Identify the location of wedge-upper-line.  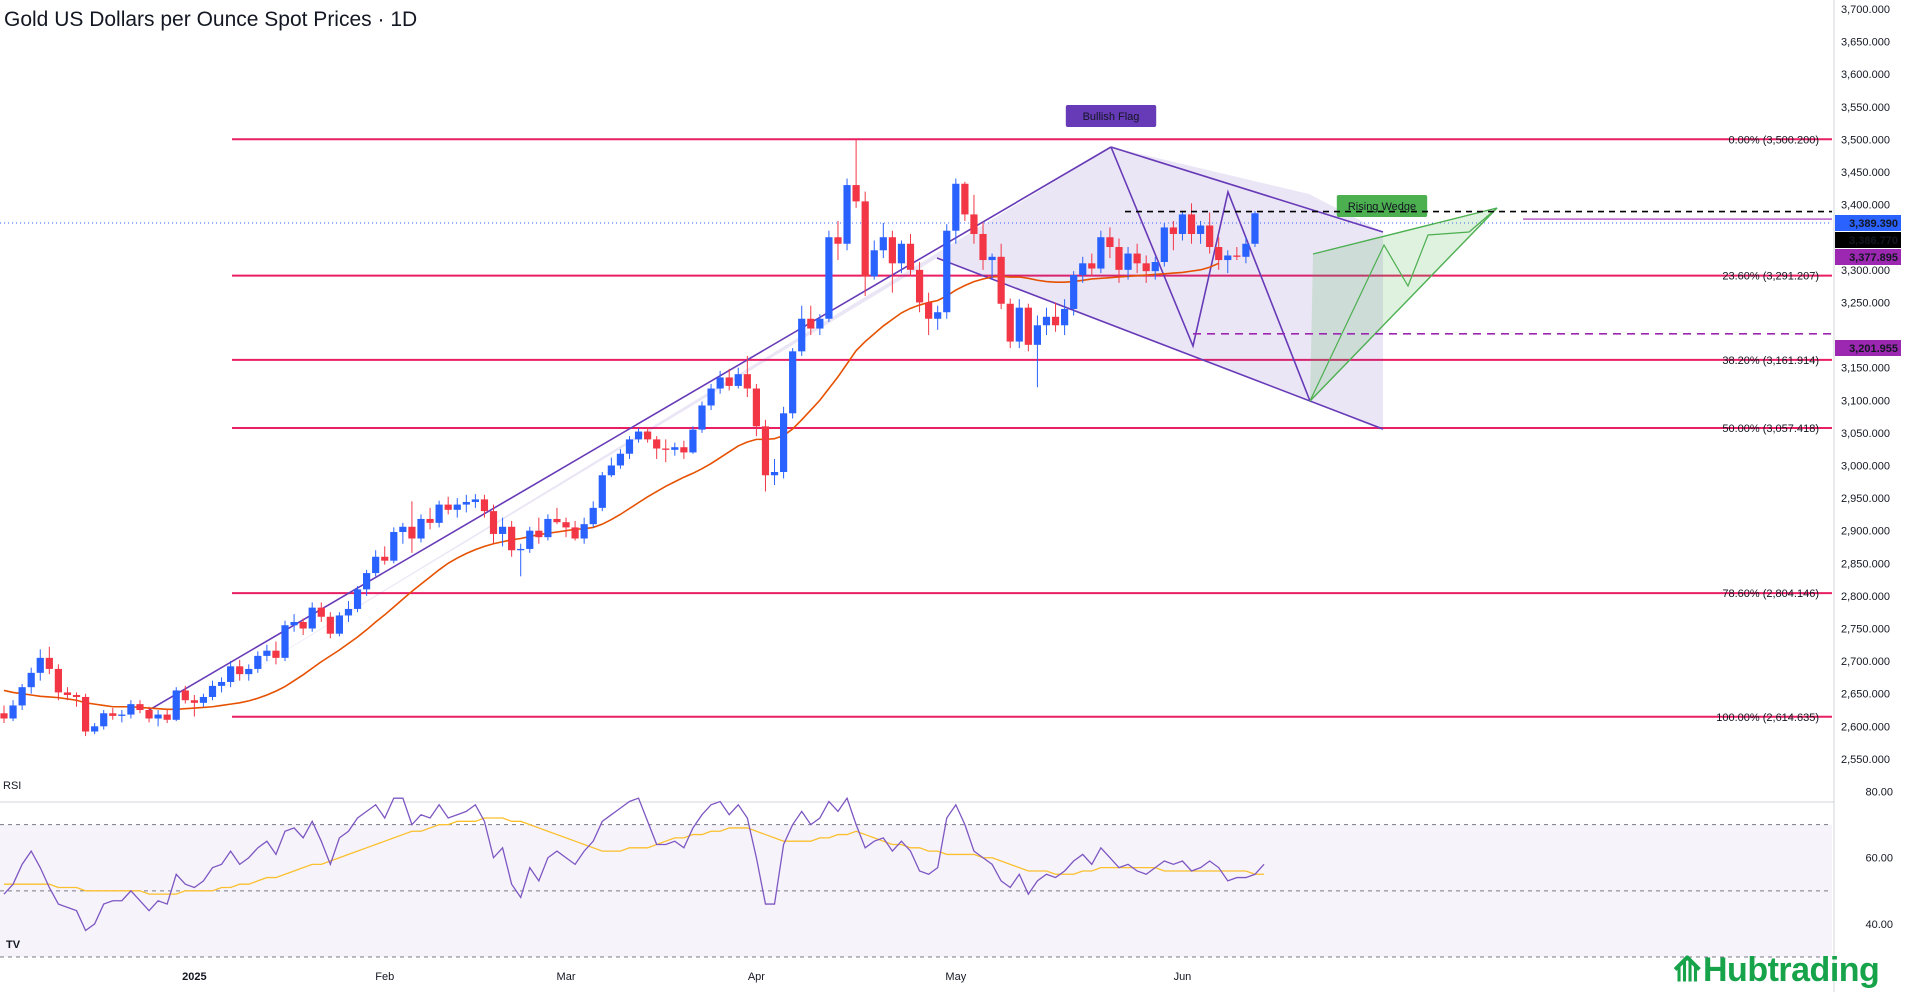
(1405, 231).